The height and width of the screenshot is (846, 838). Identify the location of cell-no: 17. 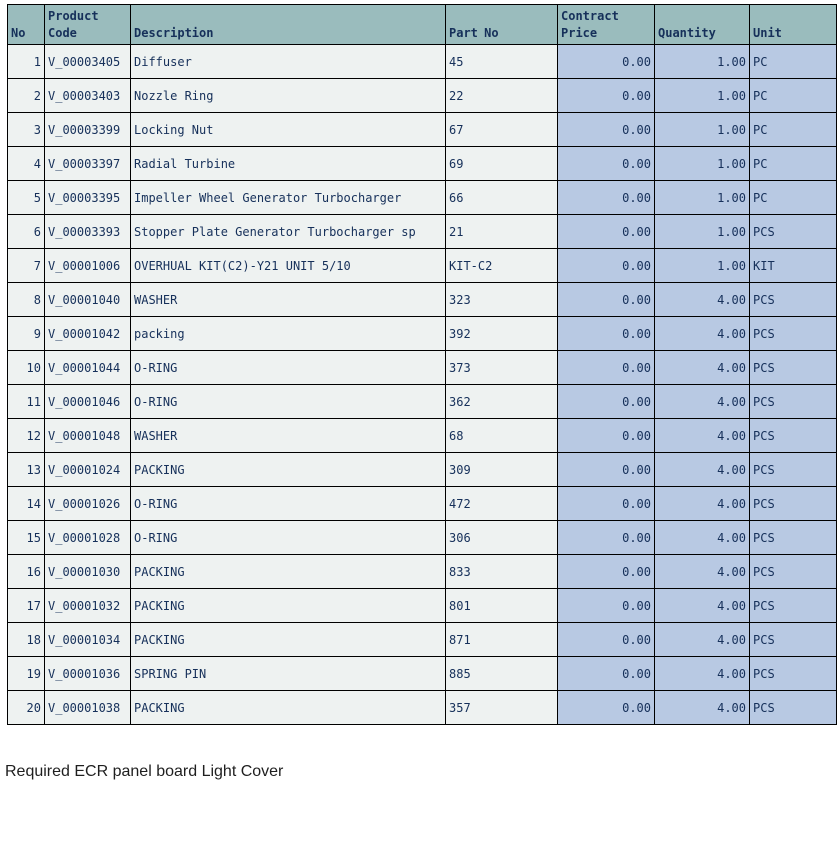
(26, 605).